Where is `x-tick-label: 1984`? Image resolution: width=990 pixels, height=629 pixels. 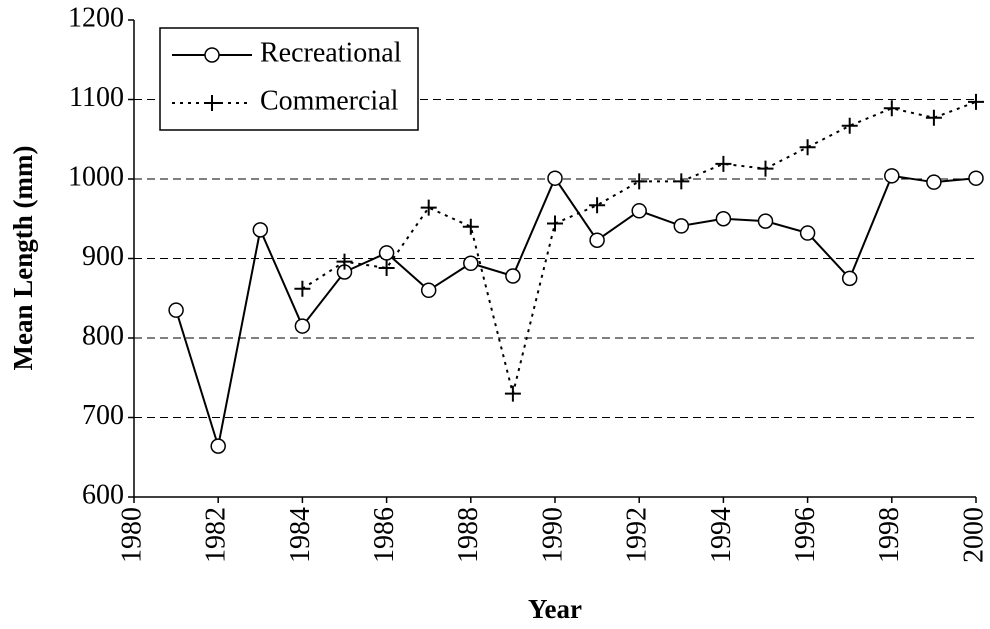
x-tick-label: 1984 is located at coordinates (300, 535).